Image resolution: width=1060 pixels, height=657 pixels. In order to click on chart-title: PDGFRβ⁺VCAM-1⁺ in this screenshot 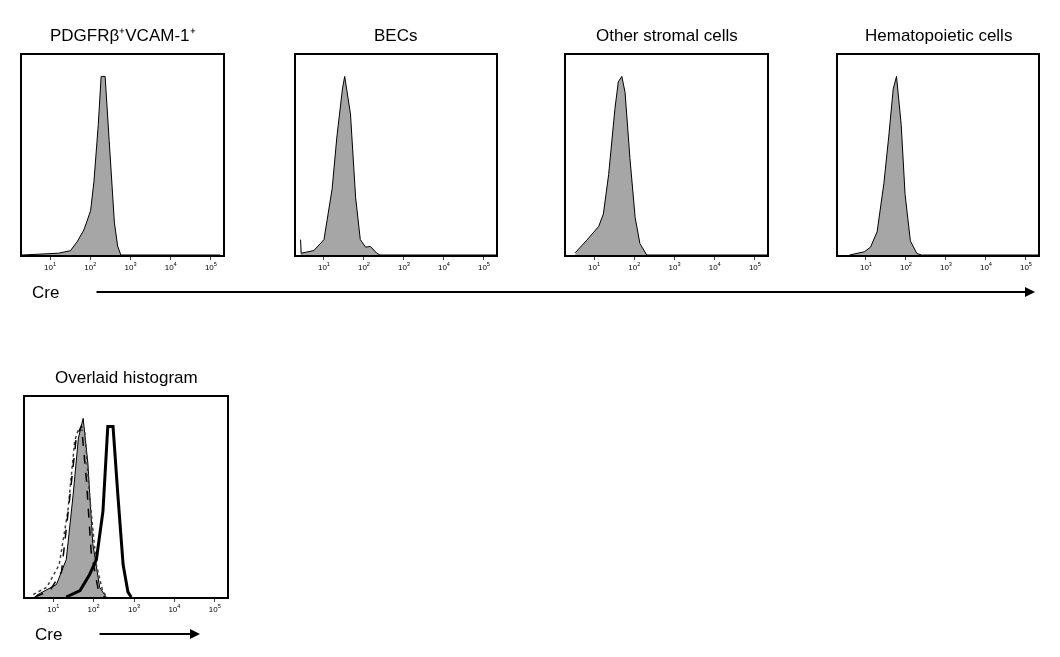, I will do `click(123, 35)`.